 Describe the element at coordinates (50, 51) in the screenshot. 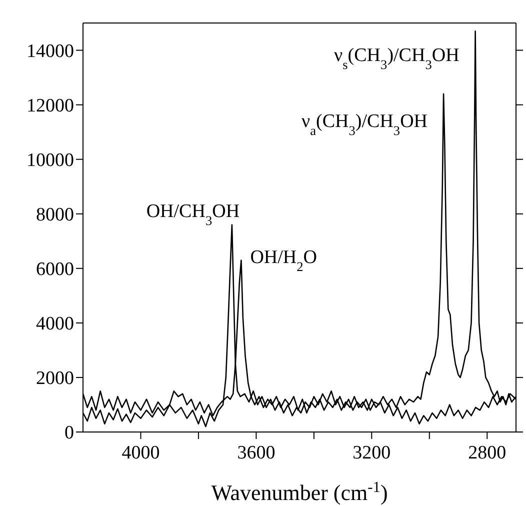

I see `y-tick-label: 14000` at that location.